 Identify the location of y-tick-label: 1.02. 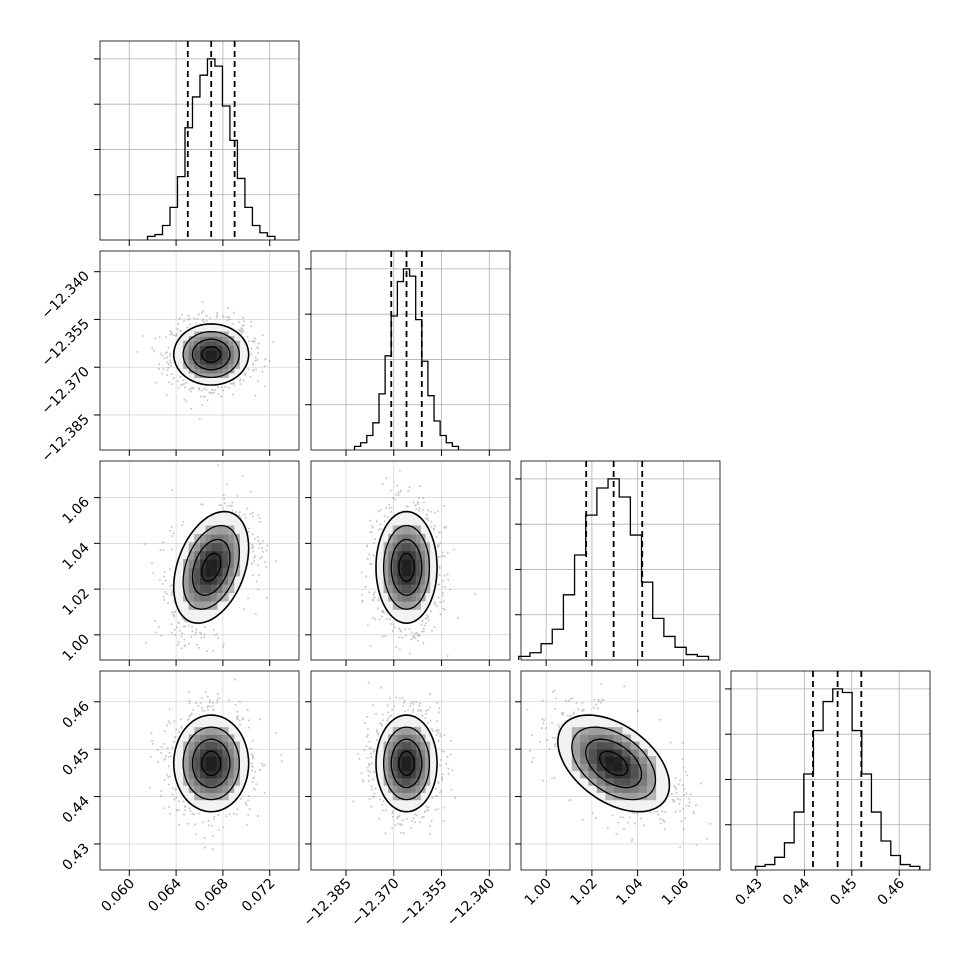
(75, 602).